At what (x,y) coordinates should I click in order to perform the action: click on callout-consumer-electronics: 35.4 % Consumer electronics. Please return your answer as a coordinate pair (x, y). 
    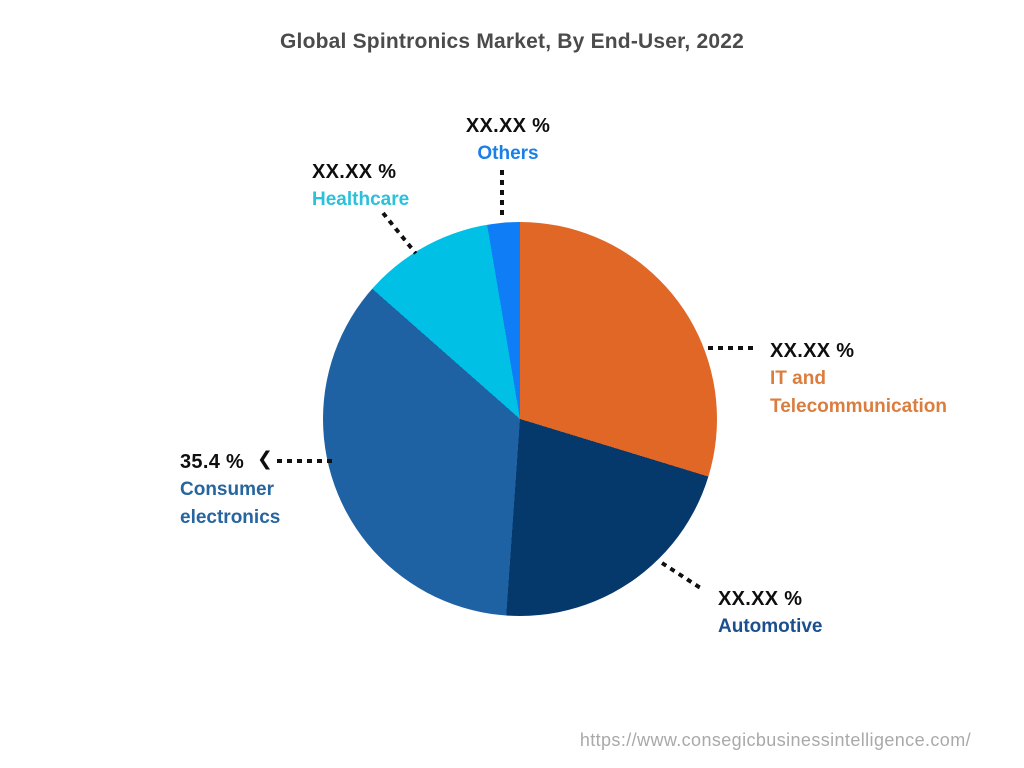
    Looking at the image, I should click on (230, 490).